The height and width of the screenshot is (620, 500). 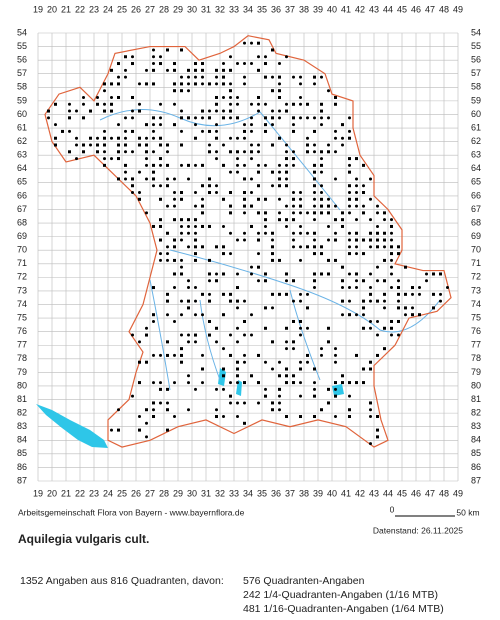 I want to click on row-label: 67, so click(x=22, y=209).